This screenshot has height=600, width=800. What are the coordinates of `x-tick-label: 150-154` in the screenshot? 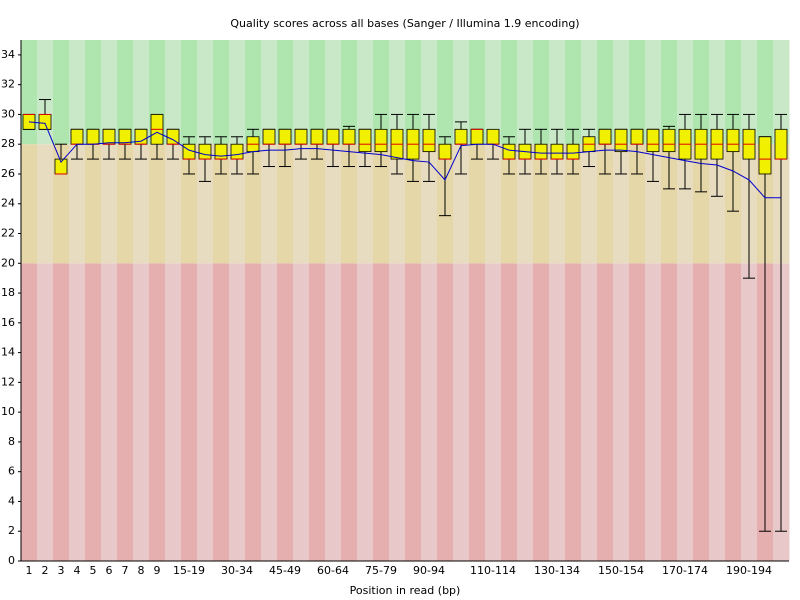 It's located at (621, 570).